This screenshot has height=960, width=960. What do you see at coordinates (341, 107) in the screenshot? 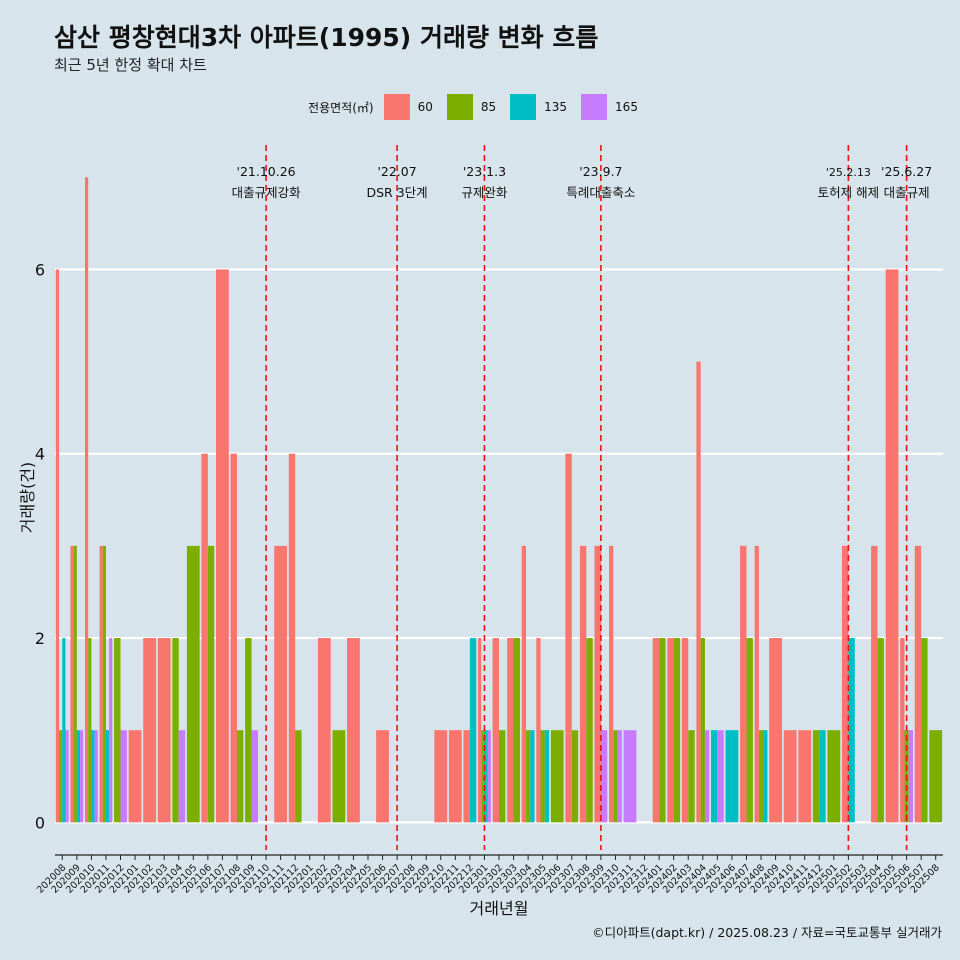
I see `legend-title: 전용면적(㎡)` at bounding box center [341, 107].